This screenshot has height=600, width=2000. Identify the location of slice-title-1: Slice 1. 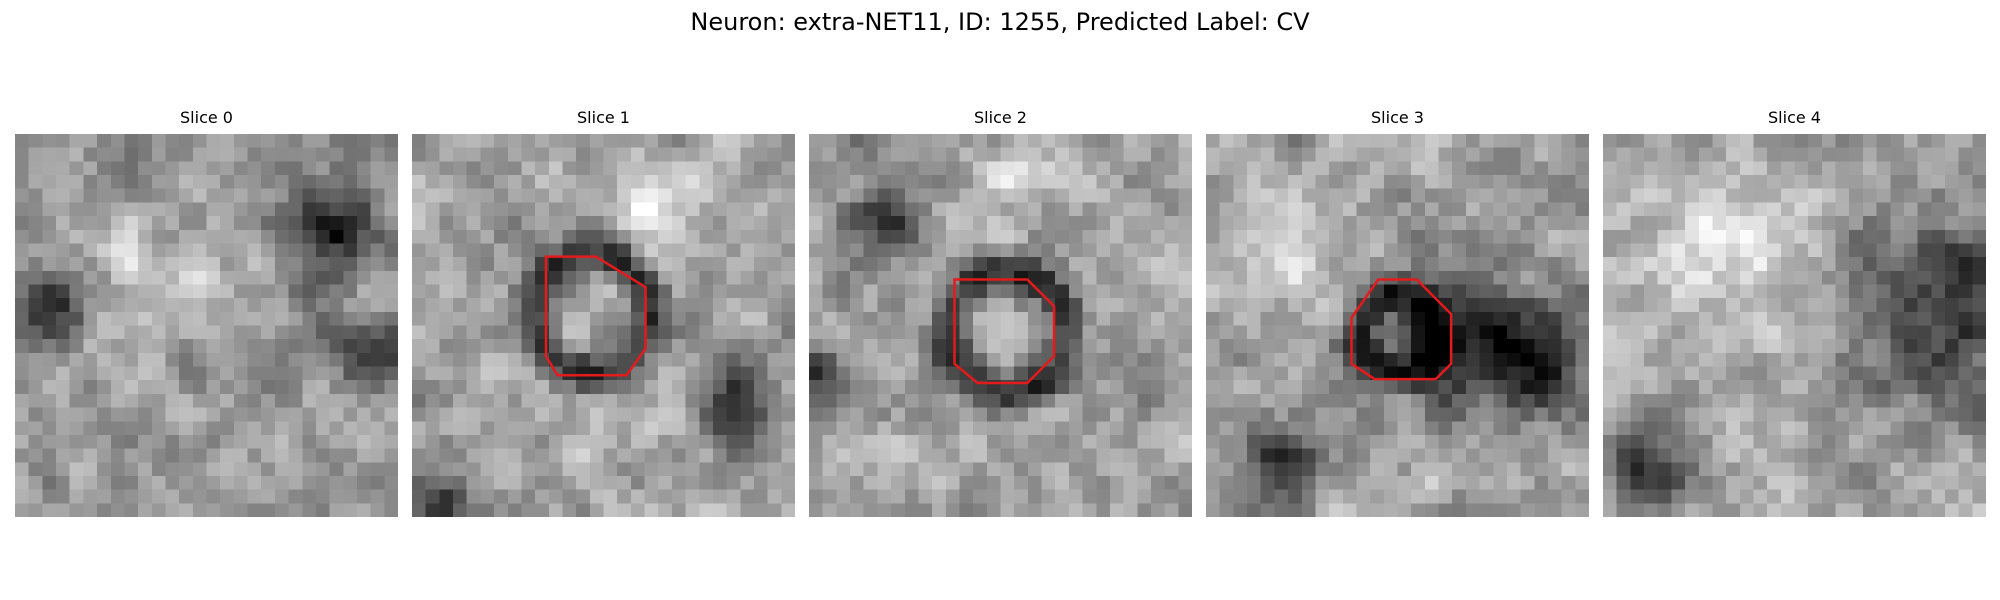
(603, 117).